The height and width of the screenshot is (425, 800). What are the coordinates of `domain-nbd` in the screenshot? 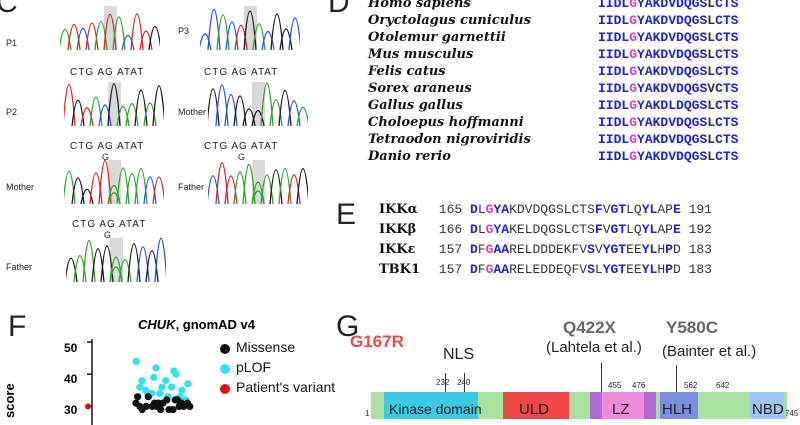 It's located at (767, 405).